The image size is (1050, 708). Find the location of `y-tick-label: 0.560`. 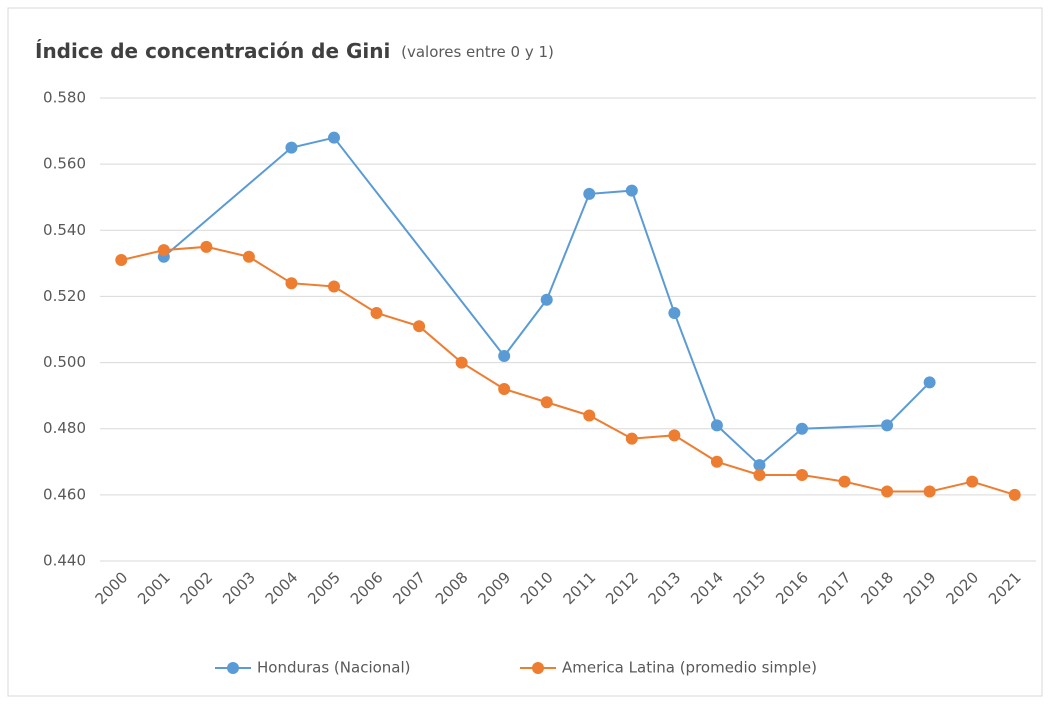

y-tick-label: 0.560 is located at coordinates (64, 164).